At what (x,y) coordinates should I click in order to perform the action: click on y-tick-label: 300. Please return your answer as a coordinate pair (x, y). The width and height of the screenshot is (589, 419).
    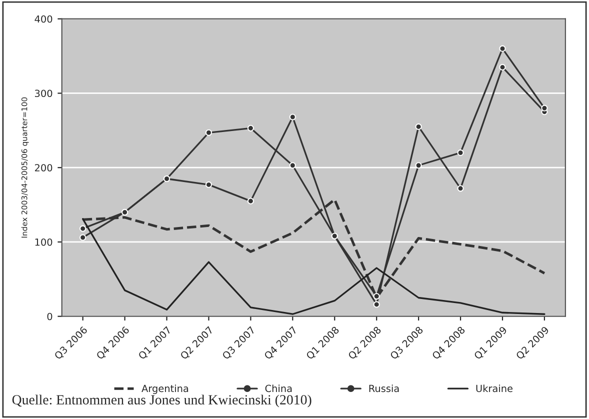
    Looking at the image, I should click on (43, 94).